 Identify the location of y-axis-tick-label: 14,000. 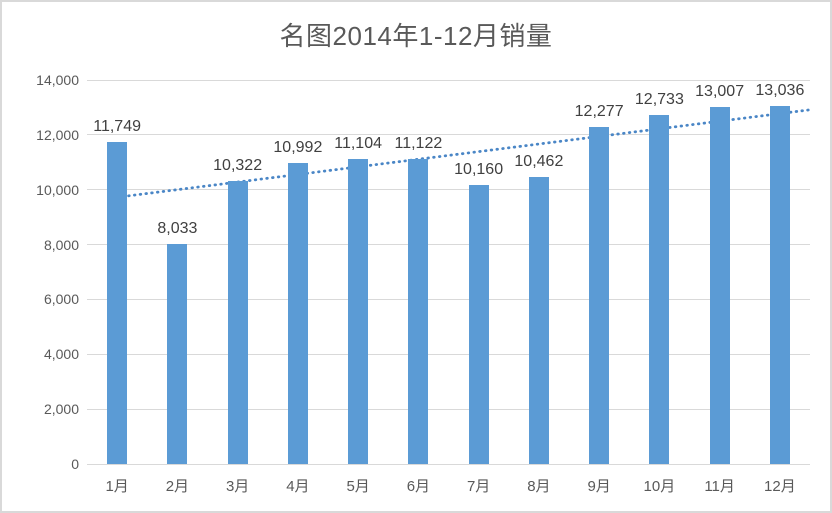
(57, 80).